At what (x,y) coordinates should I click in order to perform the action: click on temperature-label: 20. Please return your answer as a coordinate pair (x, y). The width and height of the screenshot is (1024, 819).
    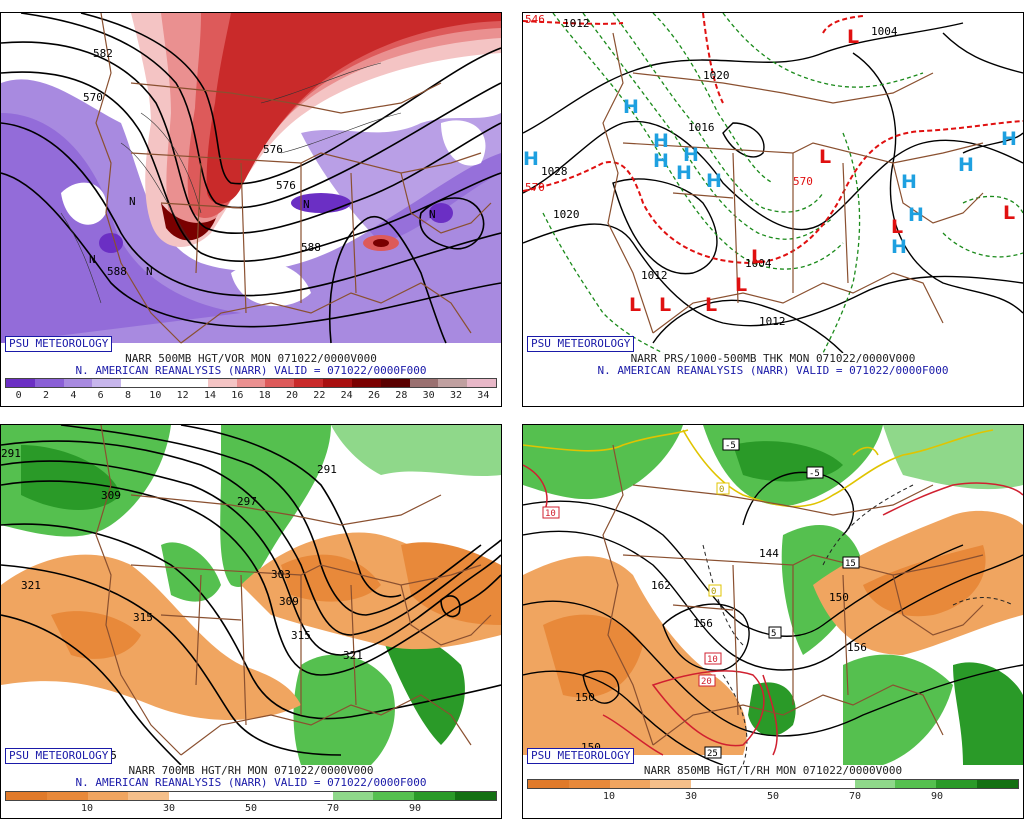
    Looking at the image, I should click on (706, 682).